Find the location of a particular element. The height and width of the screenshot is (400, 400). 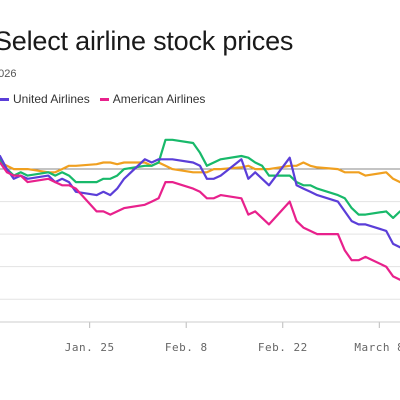

legend-label-united: United Airlines is located at coordinates (51, 99).